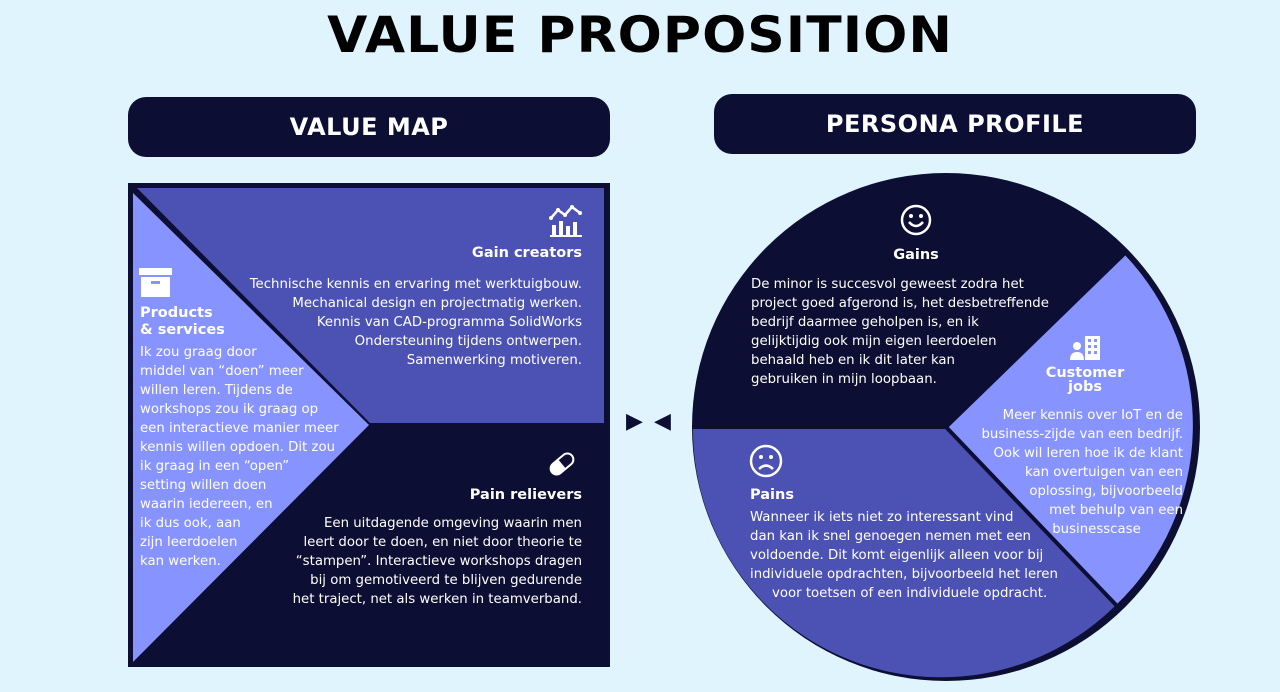  I want to click on customer-jobs-line: businesscase, so click(1096, 529).